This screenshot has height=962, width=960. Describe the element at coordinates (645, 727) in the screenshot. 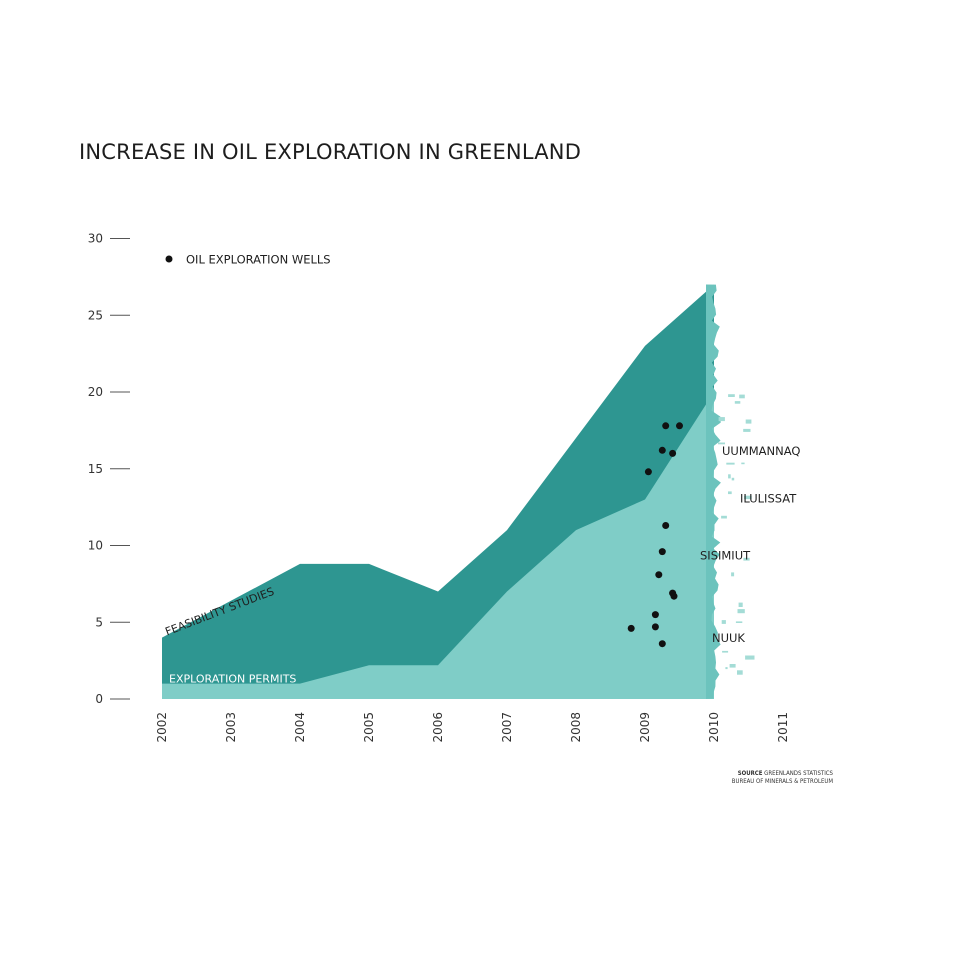

I see `x-tick-label: 2009` at that location.